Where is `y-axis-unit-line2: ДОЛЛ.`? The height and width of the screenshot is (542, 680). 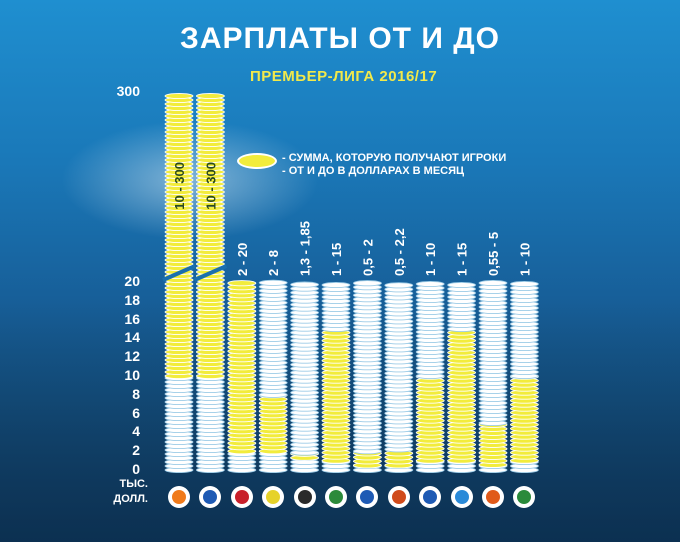
y-axis-unit-line2: ДОЛЛ. is located at coordinates (130, 499).